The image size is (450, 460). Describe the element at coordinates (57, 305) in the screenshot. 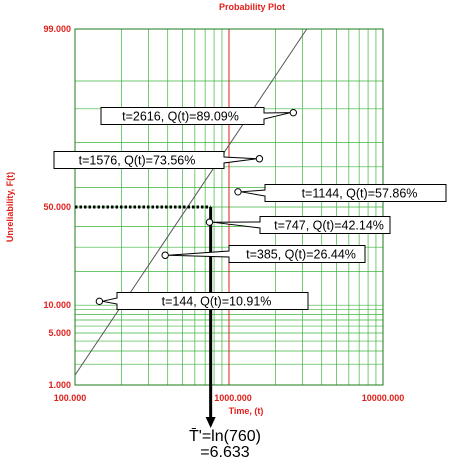

I see `y-tick-label: 10.000` at that location.